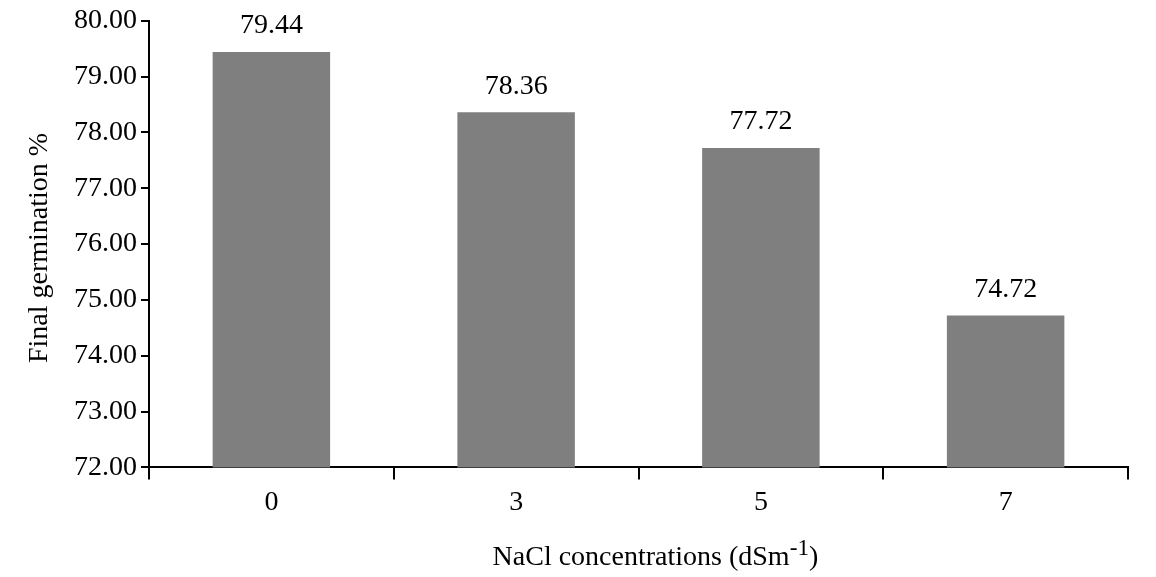 Image resolution: width=1156 pixels, height=577 pixels. What do you see at coordinates (271, 24) in the screenshot?
I see `data-label: 79.44` at bounding box center [271, 24].